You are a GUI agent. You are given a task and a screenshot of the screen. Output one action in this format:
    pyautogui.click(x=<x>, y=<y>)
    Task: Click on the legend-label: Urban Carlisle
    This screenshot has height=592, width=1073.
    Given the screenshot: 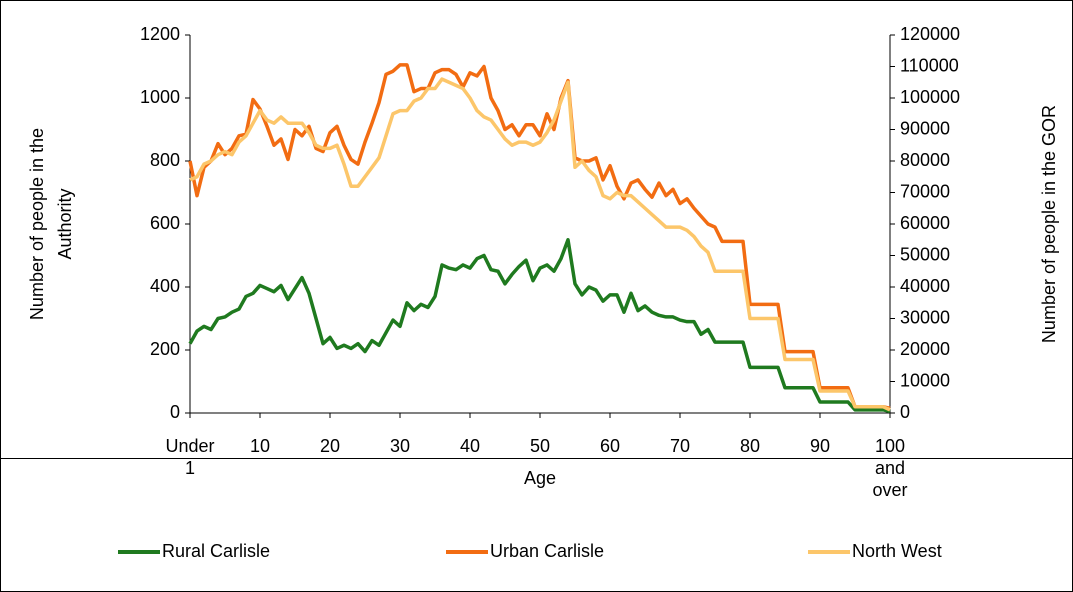 What is the action you would take?
    pyautogui.click(x=547, y=551)
    